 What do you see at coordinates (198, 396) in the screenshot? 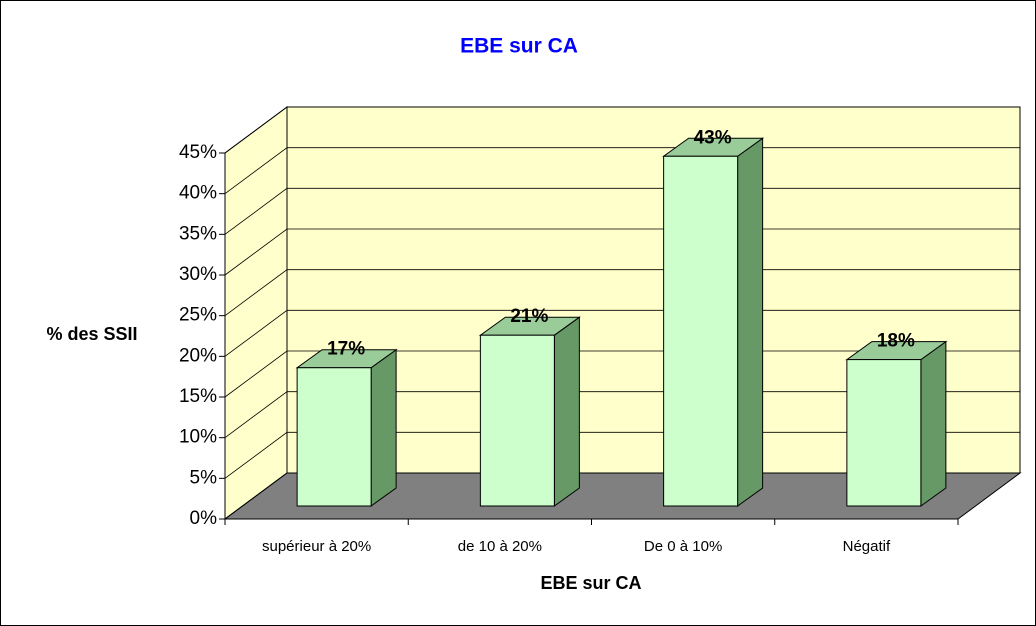
I see `y-tick-label: 15%` at bounding box center [198, 396].